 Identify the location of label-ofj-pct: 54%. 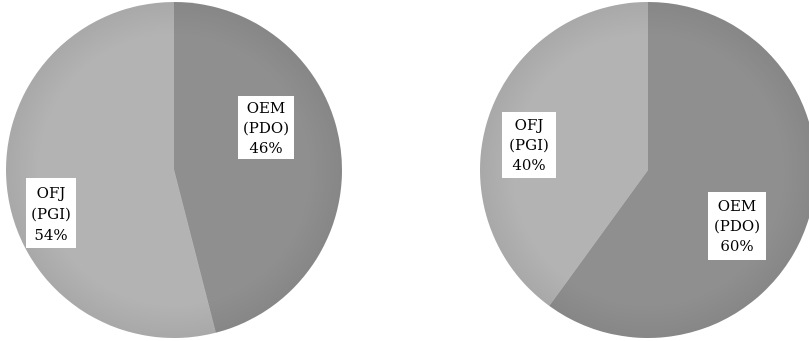
(50, 235).